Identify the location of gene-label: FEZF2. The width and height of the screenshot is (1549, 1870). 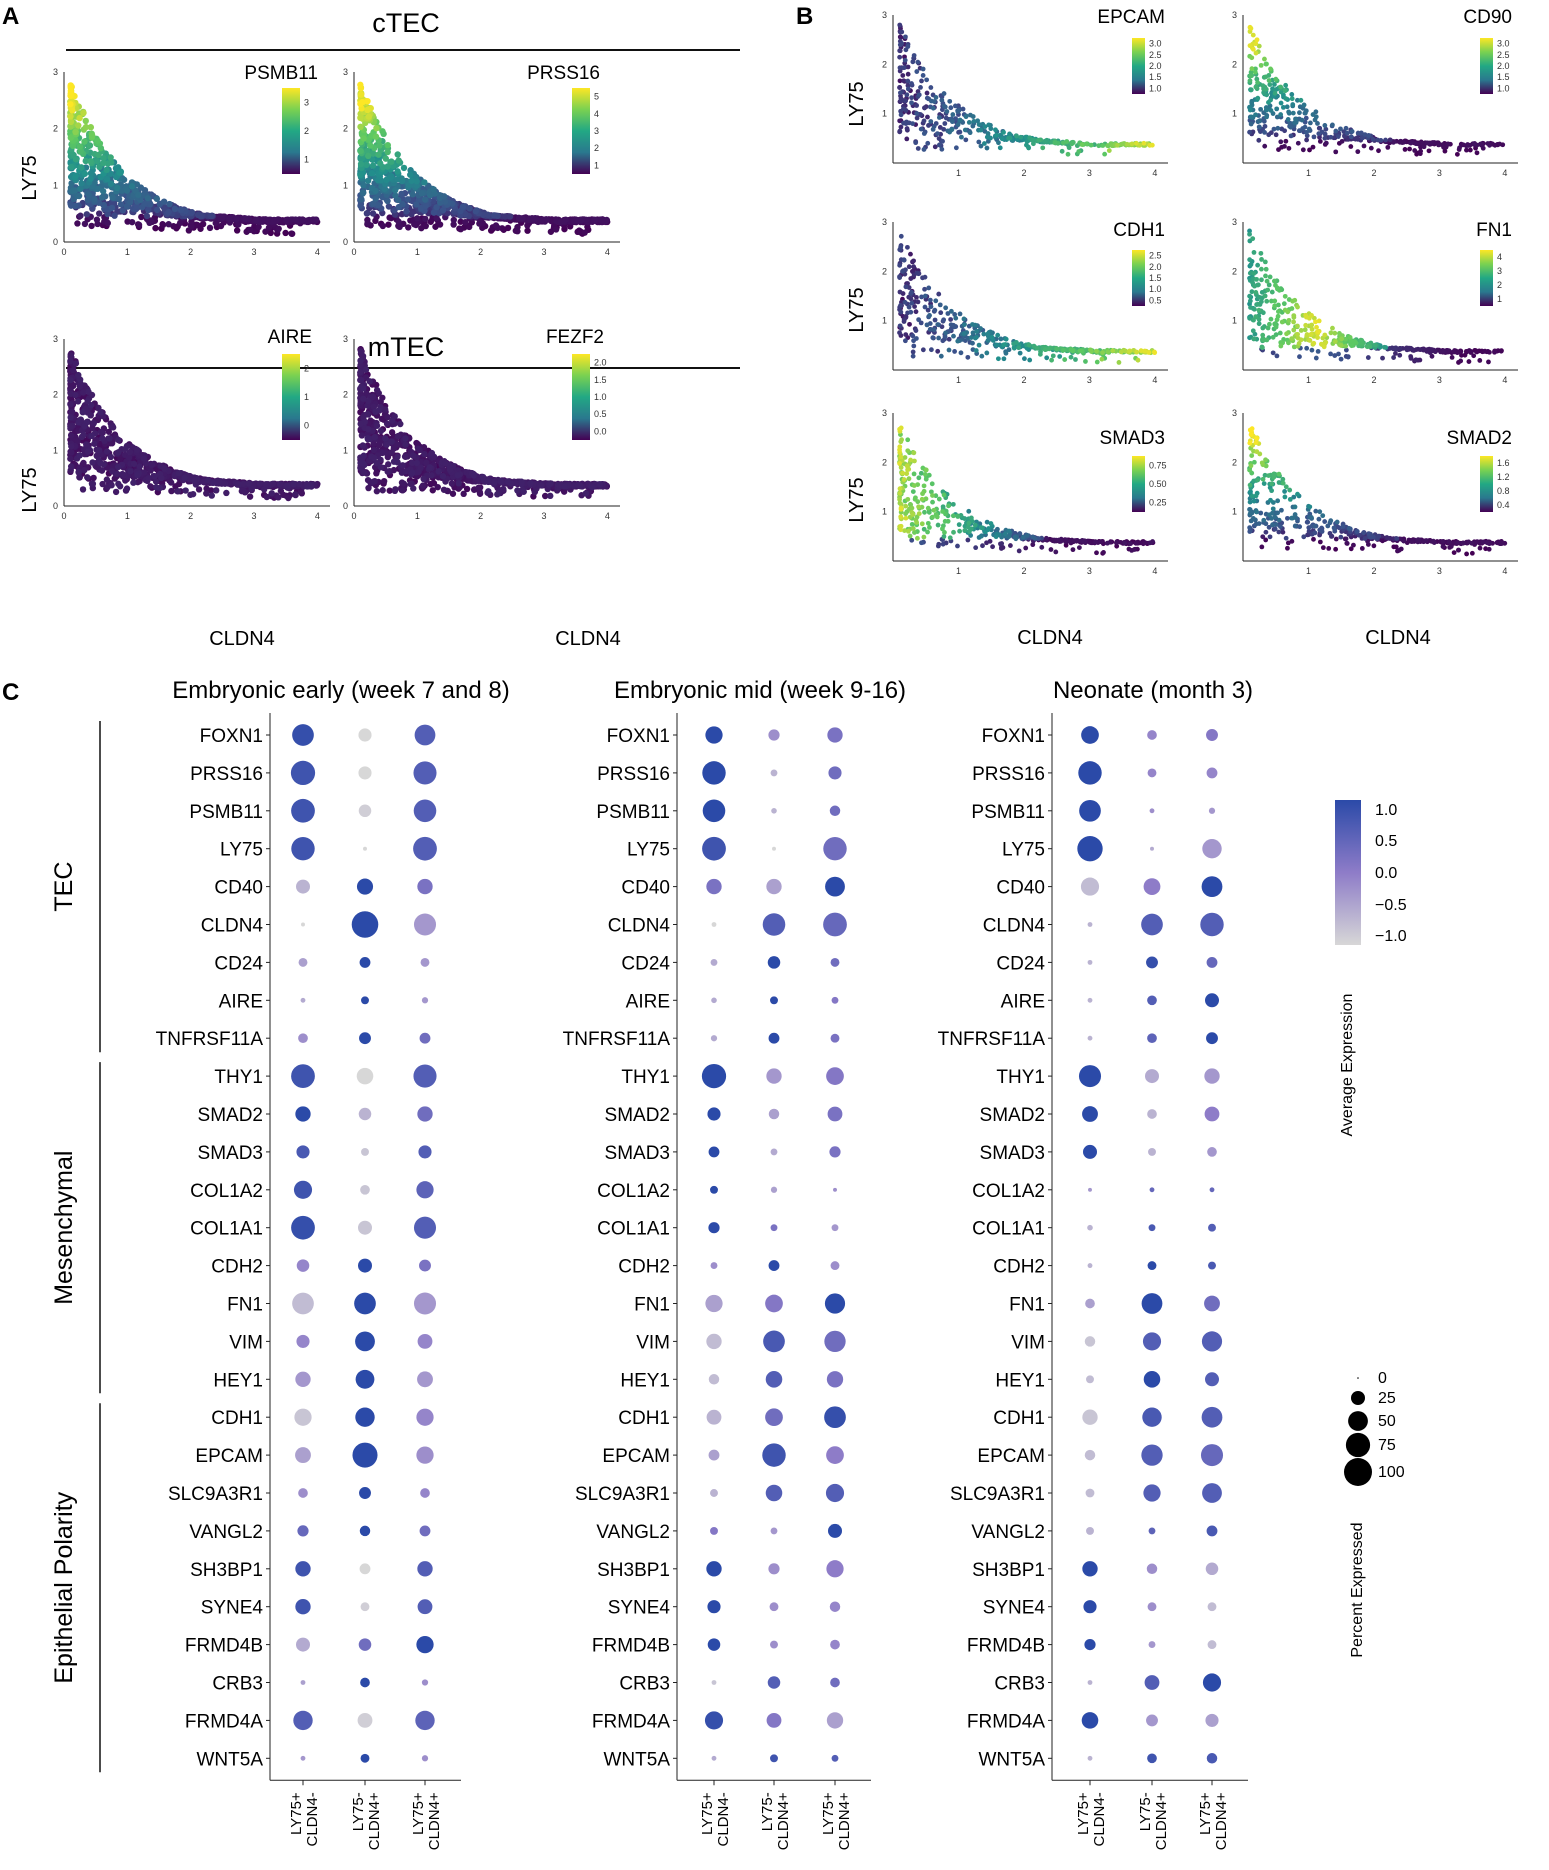
(575, 337).